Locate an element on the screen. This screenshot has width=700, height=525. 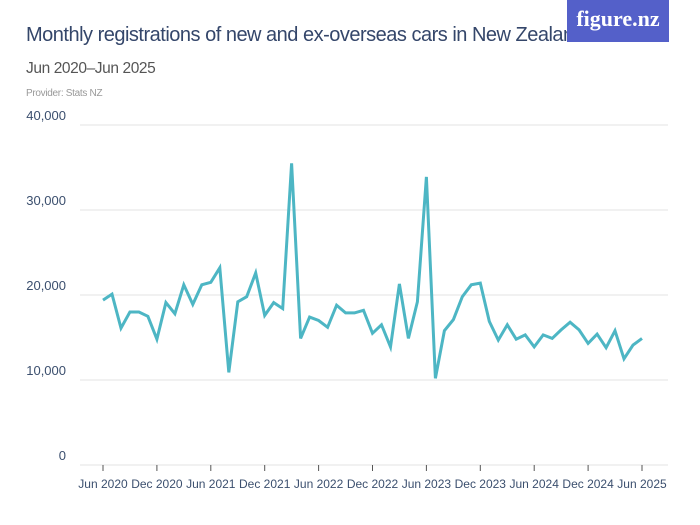
x-tick-label: Jun 2025 is located at coordinates (642, 484).